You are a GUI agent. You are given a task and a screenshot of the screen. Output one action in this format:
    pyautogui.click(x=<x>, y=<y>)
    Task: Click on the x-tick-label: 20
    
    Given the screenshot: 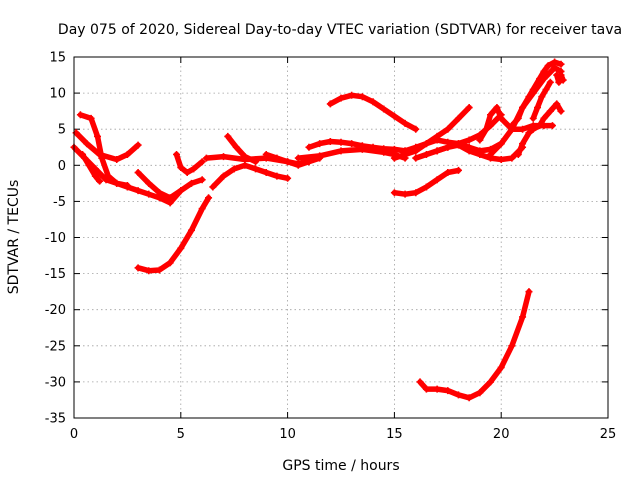 What is the action you would take?
    pyautogui.click(x=501, y=434)
    